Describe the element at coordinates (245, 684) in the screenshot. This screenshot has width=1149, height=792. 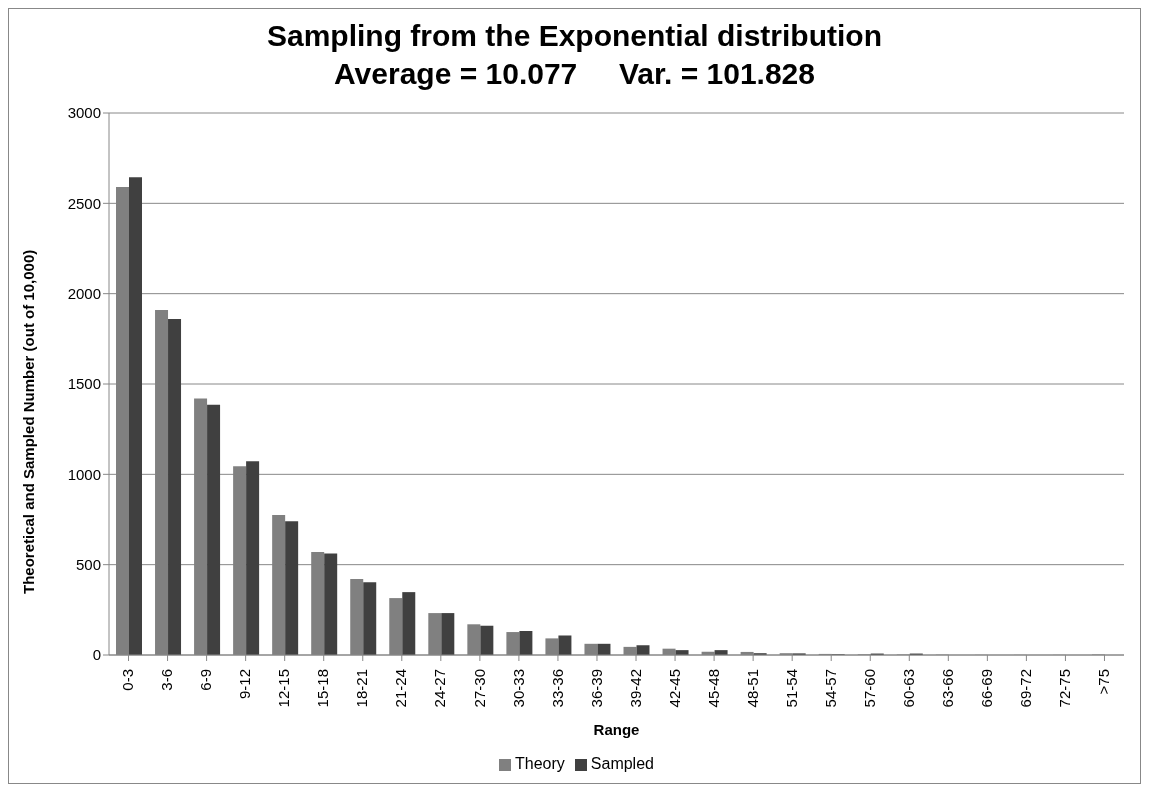
I see `x-tick-label: 9-12` at that location.